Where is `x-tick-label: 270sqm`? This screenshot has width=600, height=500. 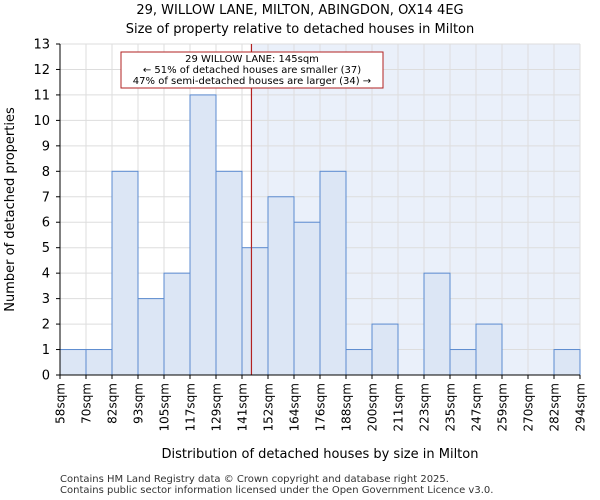 x-tick-label: 270sqm is located at coordinates (529, 407).